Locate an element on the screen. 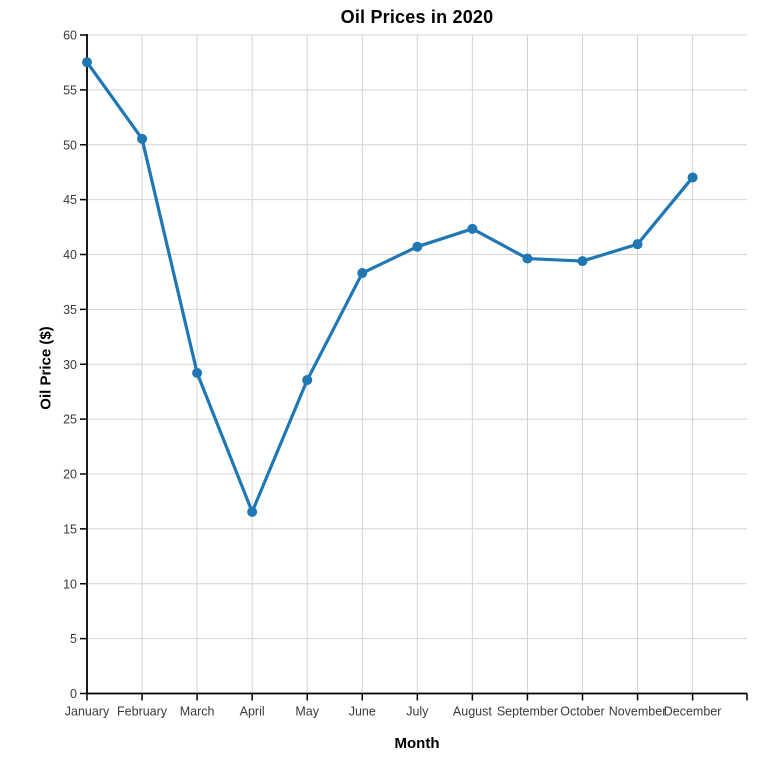 The image size is (767, 762). y-tick-label: 45 is located at coordinates (70, 200).